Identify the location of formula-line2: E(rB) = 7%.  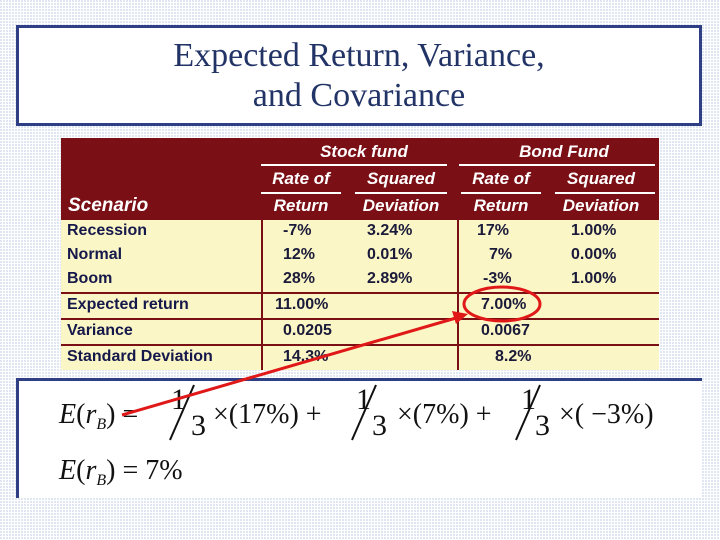
(121, 472).